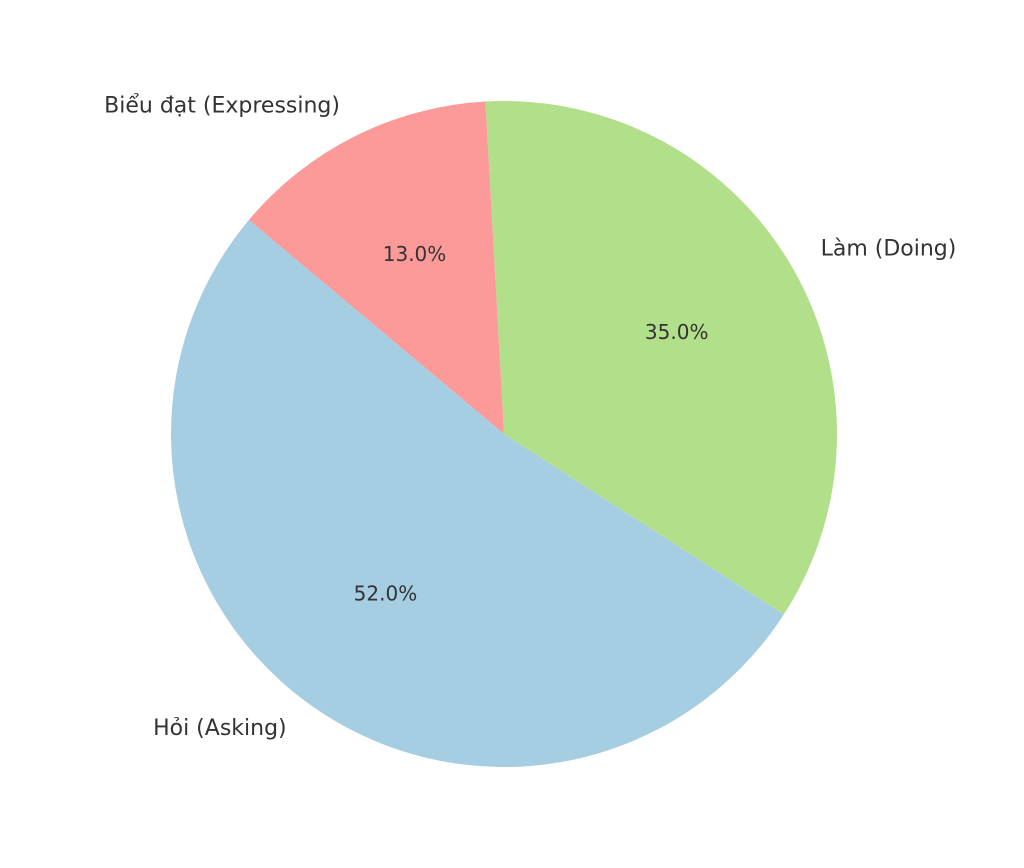 Image resolution: width=1024 pixels, height=868 pixels. What do you see at coordinates (677, 332) in the screenshot?
I see `percent-label: 35.0%` at bounding box center [677, 332].